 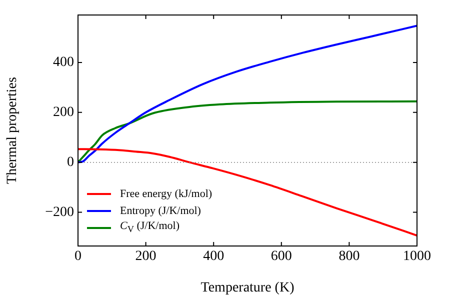 I want to click on legend-label: Free energy (kJ/mol), so click(x=166, y=194).